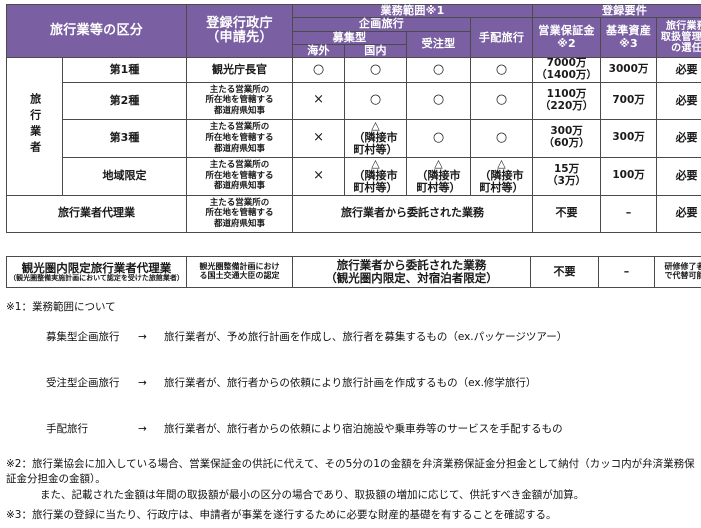 This screenshot has width=701, height=528. I want to click on header-base-assets: 基準資産 ※3, so click(629, 38).